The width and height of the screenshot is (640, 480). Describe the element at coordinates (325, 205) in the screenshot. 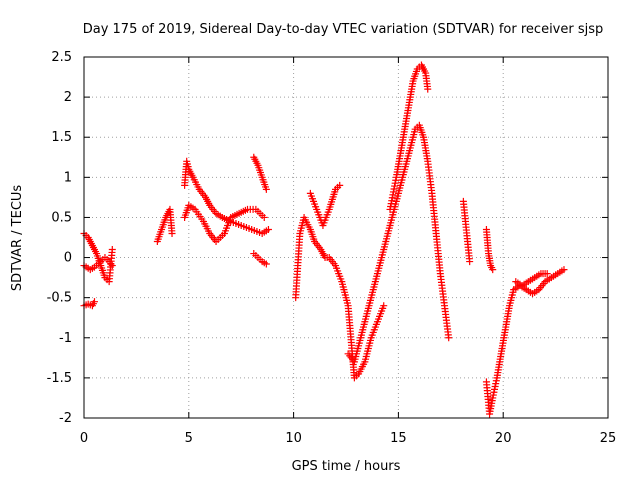

I see `series-arc-j` at that location.